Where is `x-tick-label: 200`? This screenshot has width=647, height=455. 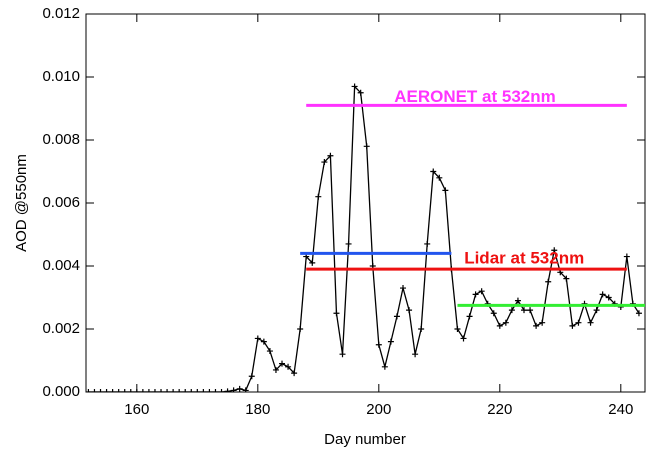 x-tick-label: 200 is located at coordinates (378, 409).